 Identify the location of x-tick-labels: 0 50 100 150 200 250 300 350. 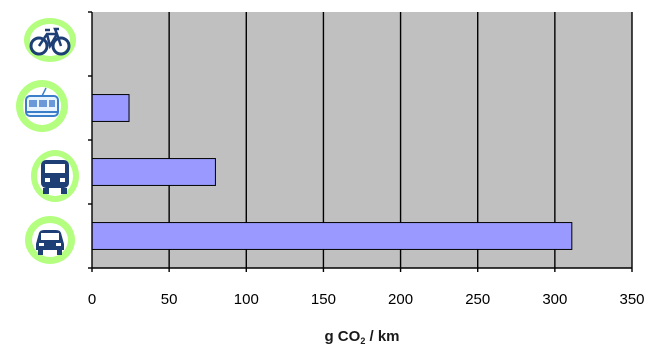
(366, 299).